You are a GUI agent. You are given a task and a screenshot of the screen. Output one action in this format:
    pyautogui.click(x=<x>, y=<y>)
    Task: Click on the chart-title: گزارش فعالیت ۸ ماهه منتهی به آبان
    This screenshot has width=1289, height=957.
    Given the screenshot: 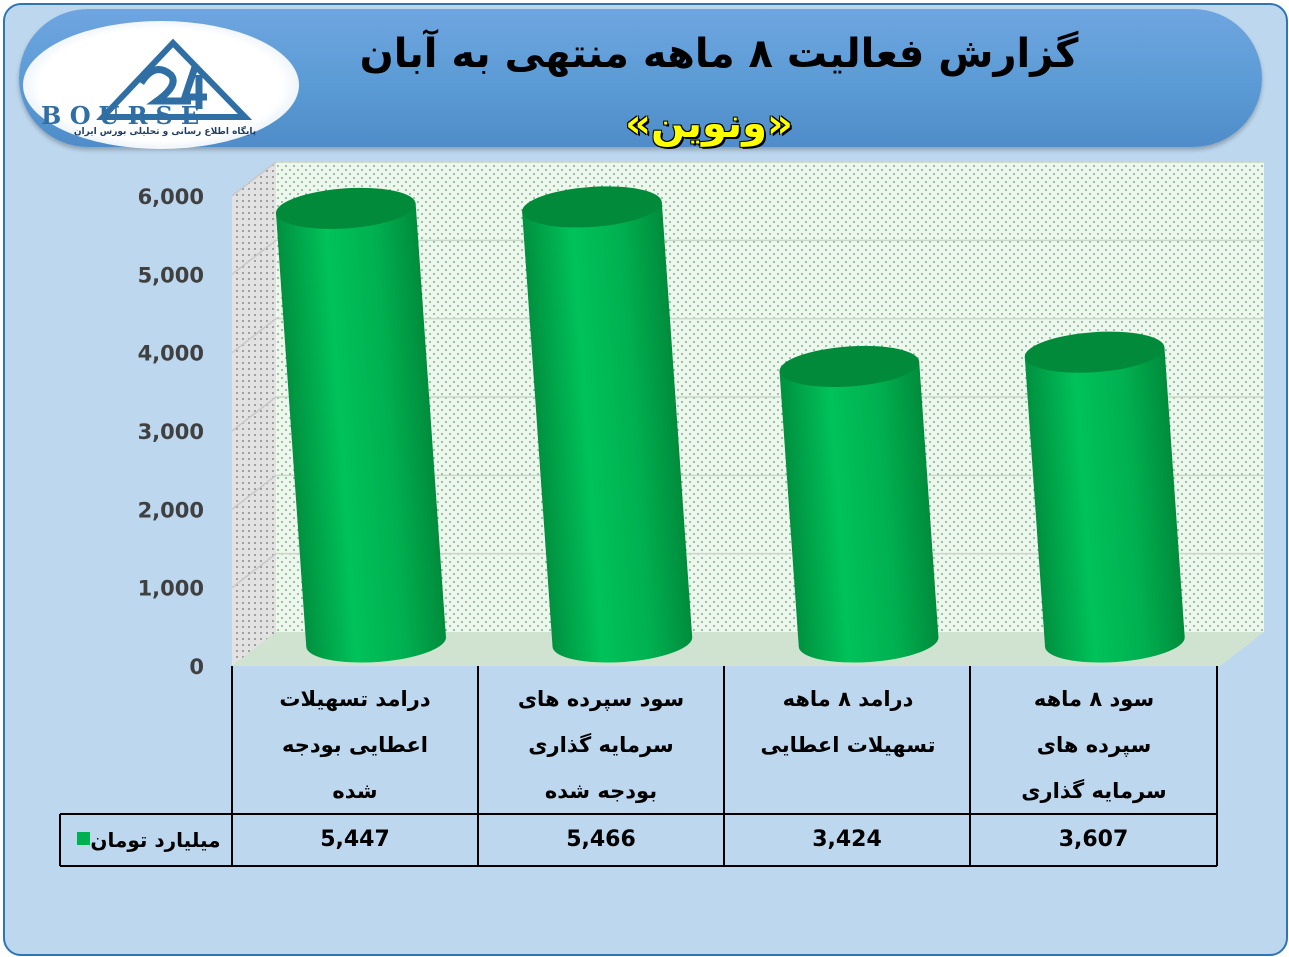 What is the action you would take?
    pyautogui.click(x=719, y=54)
    